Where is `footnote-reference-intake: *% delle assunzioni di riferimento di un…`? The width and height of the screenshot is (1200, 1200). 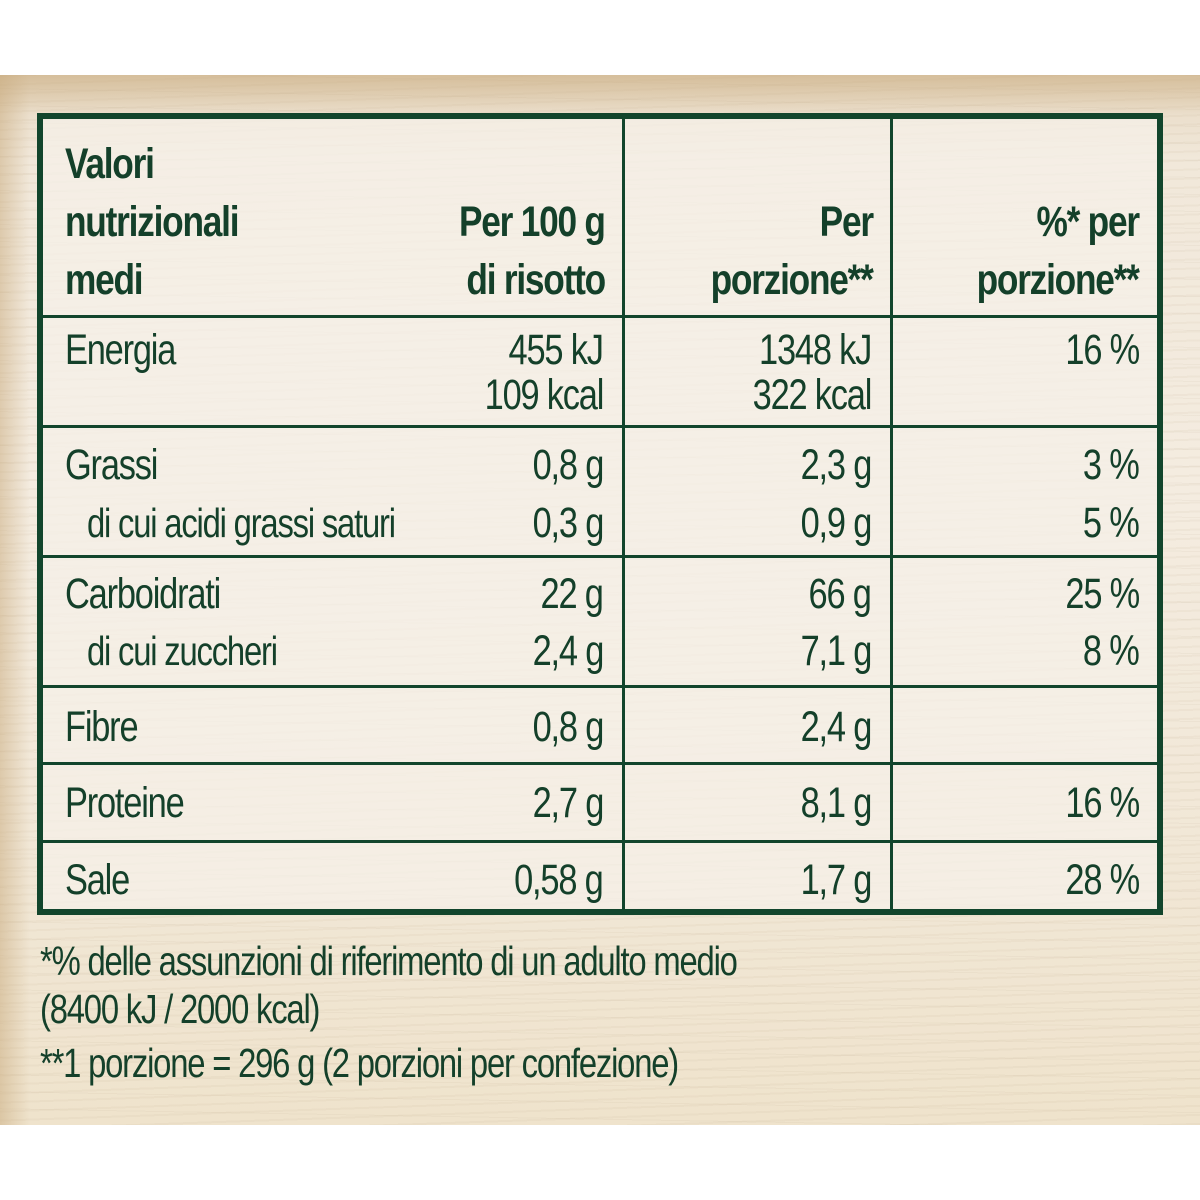 footnote-reference-intake: *% delle assunzioni di riferimento di un… is located at coordinates (389, 961).